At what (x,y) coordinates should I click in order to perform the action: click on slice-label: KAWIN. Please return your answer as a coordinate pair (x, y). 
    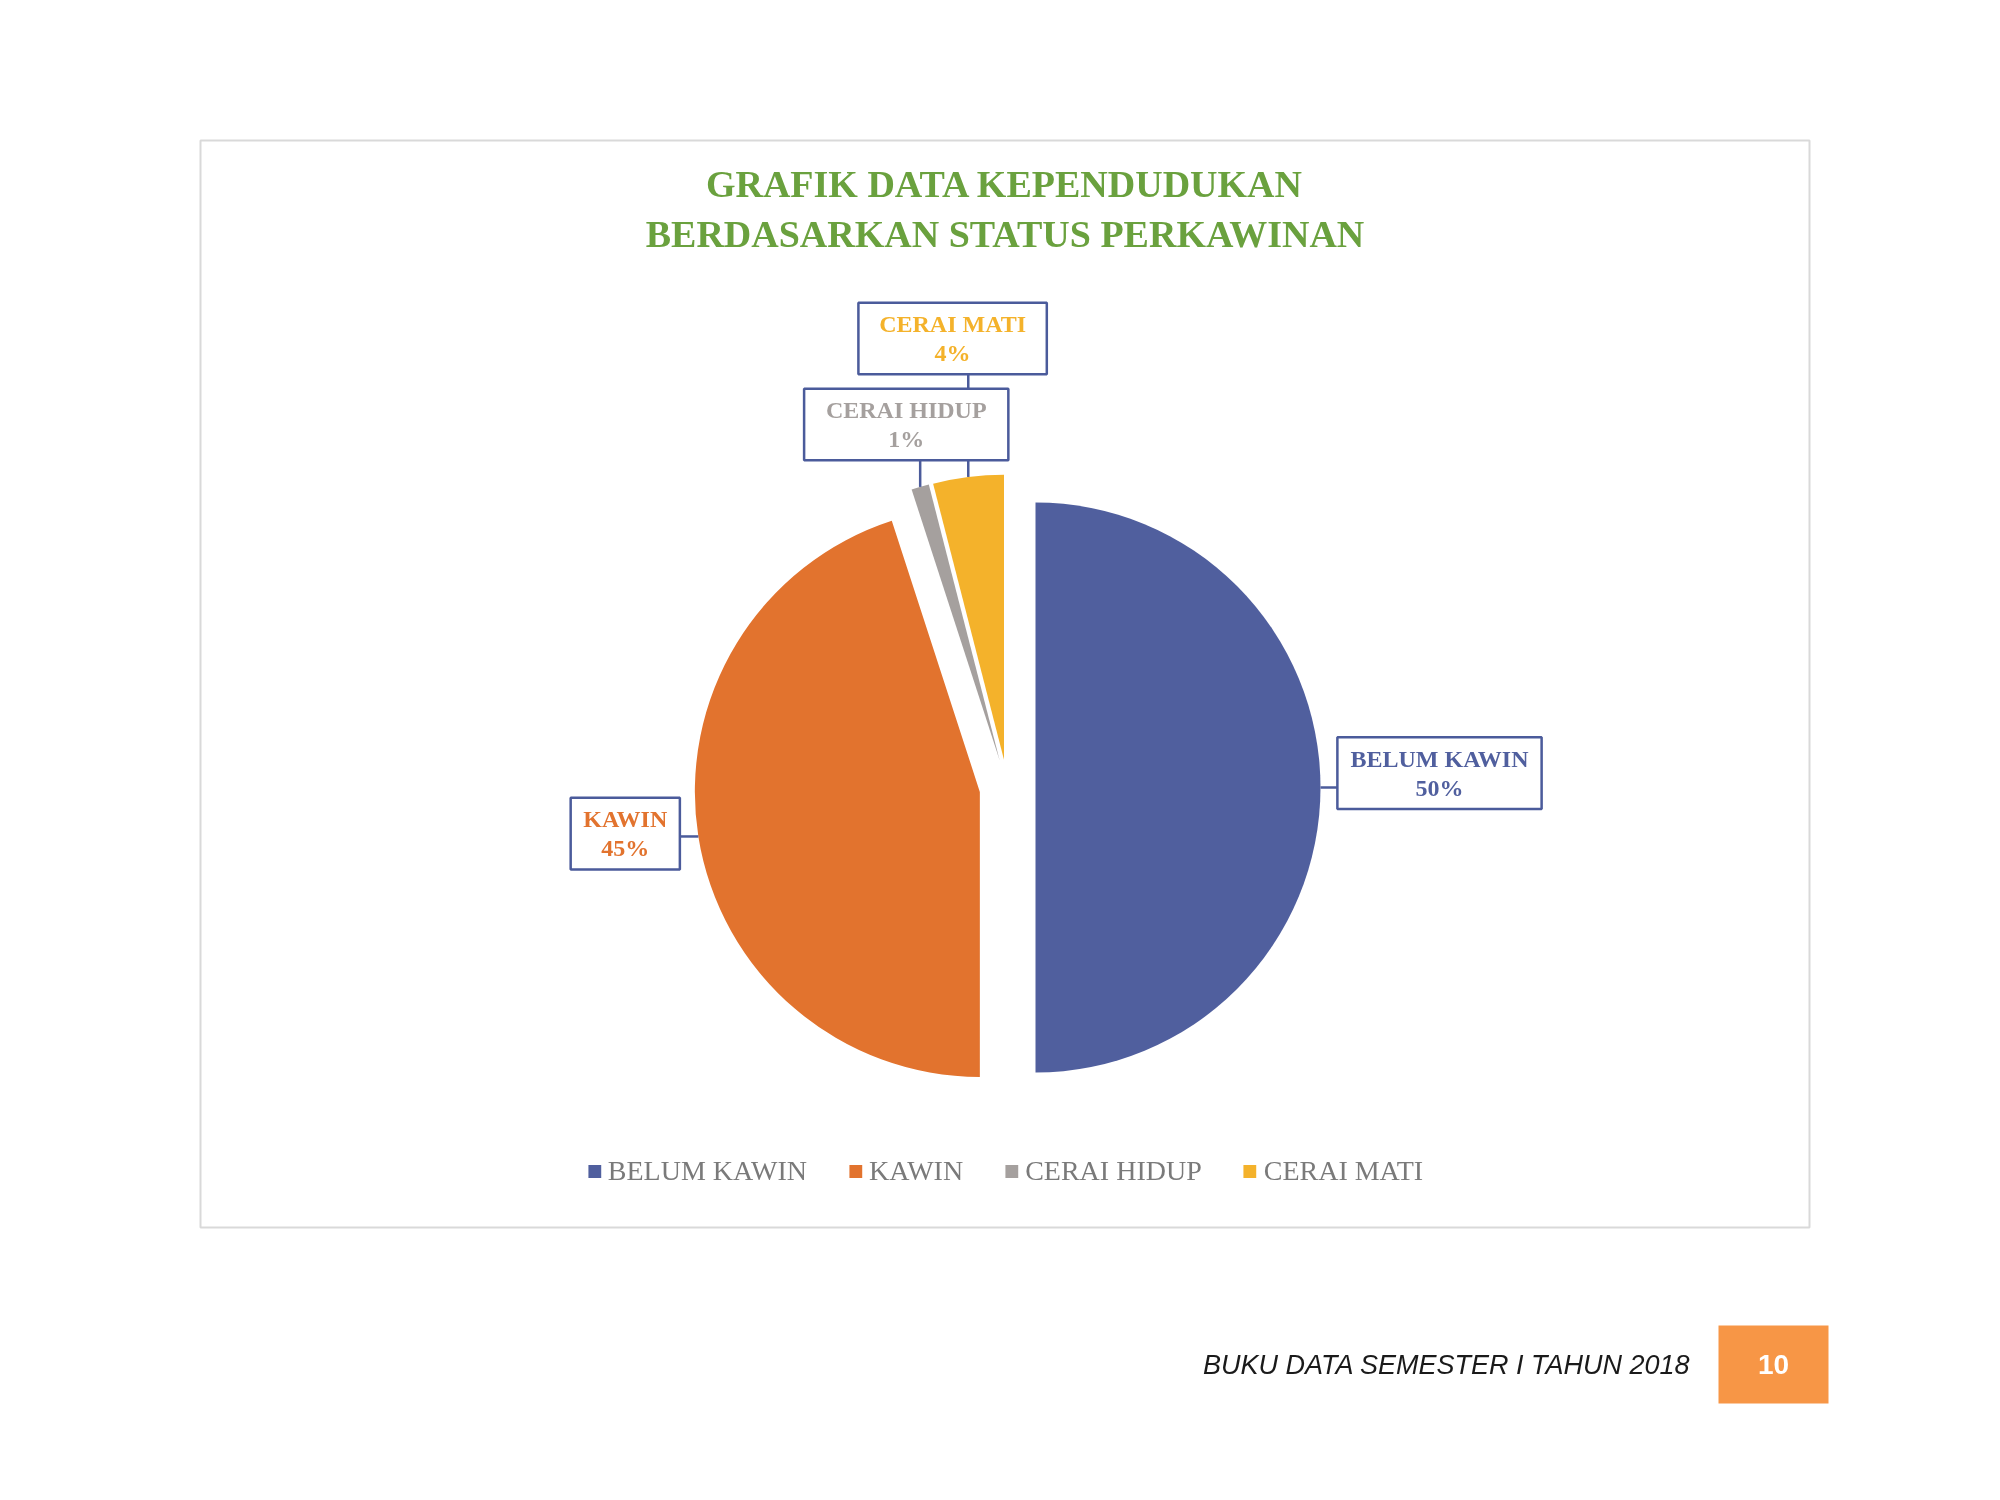
    Looking at the image, I should click on (625, 819).